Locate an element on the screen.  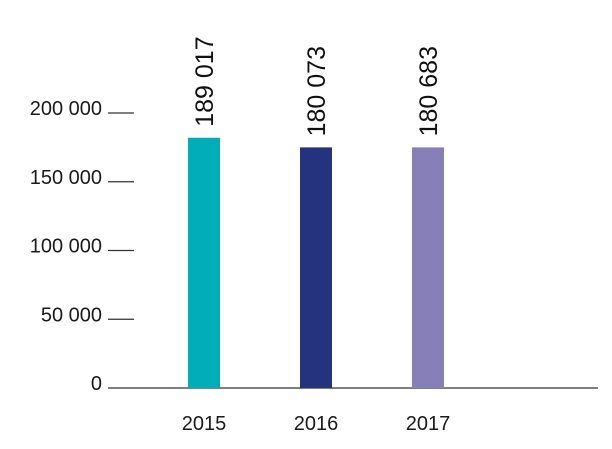
x-axis-labels: 2015 2016 2017 is located at coordinates (316, 424).